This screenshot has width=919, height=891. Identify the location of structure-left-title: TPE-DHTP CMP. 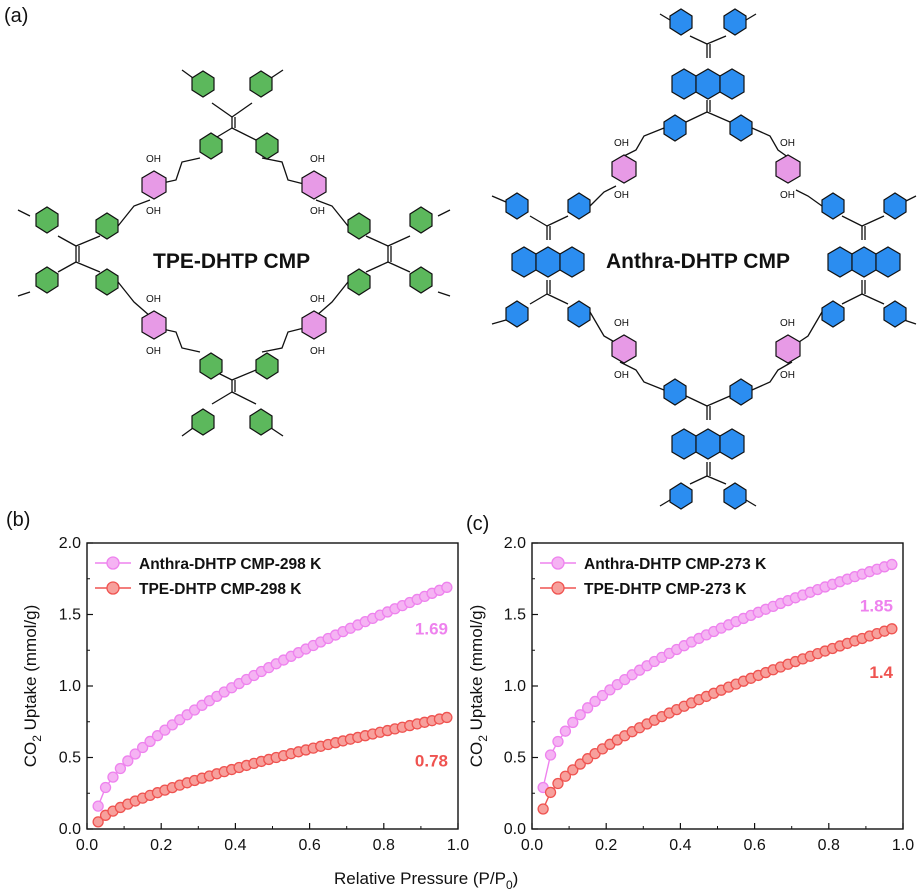
(231, 261).